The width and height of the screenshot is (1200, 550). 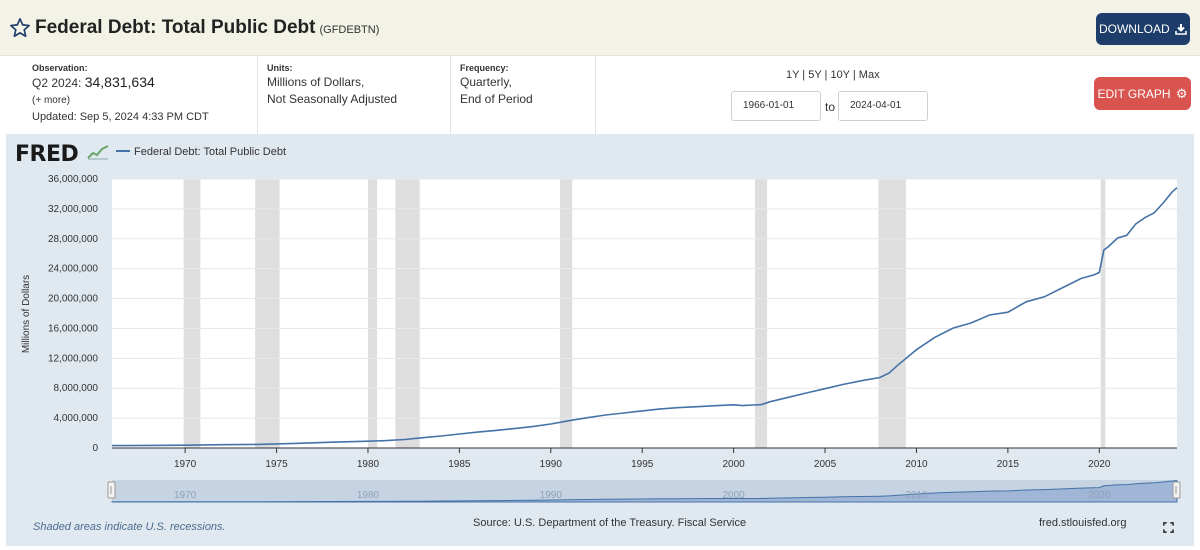 What do you see at coordinates (119, 82) in the screenshot?
I see `observation-value: 34,831,634` at bounding box center [119, 82].